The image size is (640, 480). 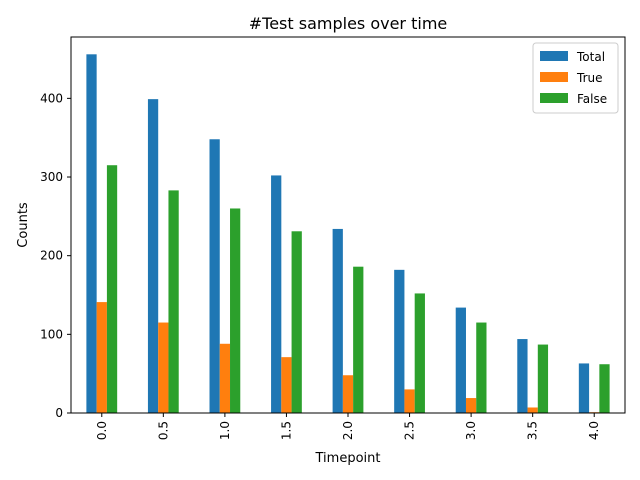 What do you see at coordinates (51, 177) in the screenshot?
I see `y-tick-label: 300` at bounding box center [51, 177].